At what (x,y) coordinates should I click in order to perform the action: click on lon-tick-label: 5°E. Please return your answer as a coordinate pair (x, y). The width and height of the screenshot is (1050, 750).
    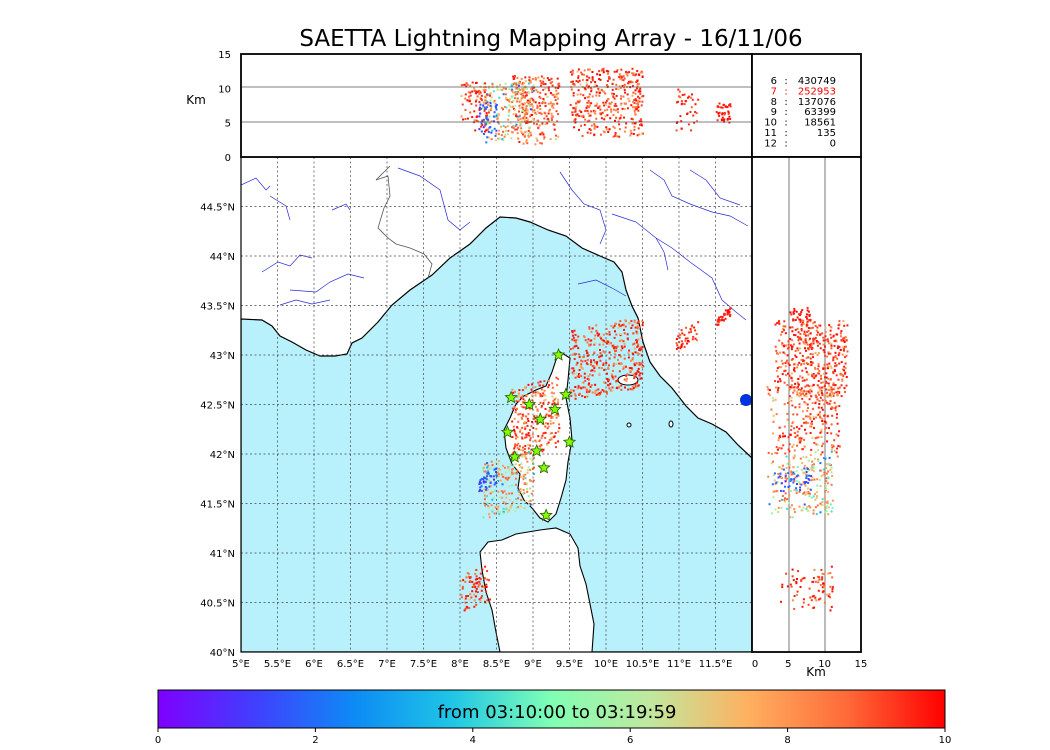
    Looking at the image, I should click on (241, 664).